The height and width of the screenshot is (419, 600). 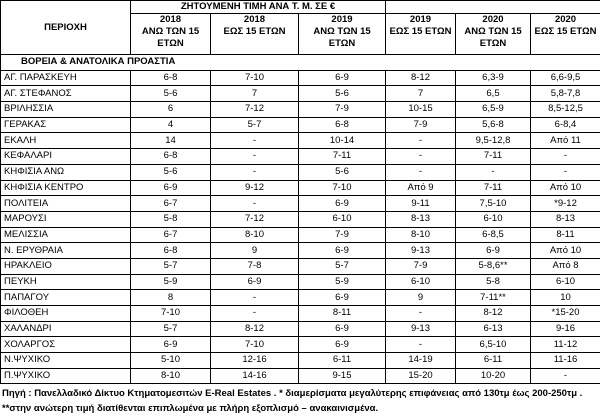 What do you see at coordinates (493, 188) in the screenshot?
I see `price-cell: 7-11` at bounding box center [493, 188].